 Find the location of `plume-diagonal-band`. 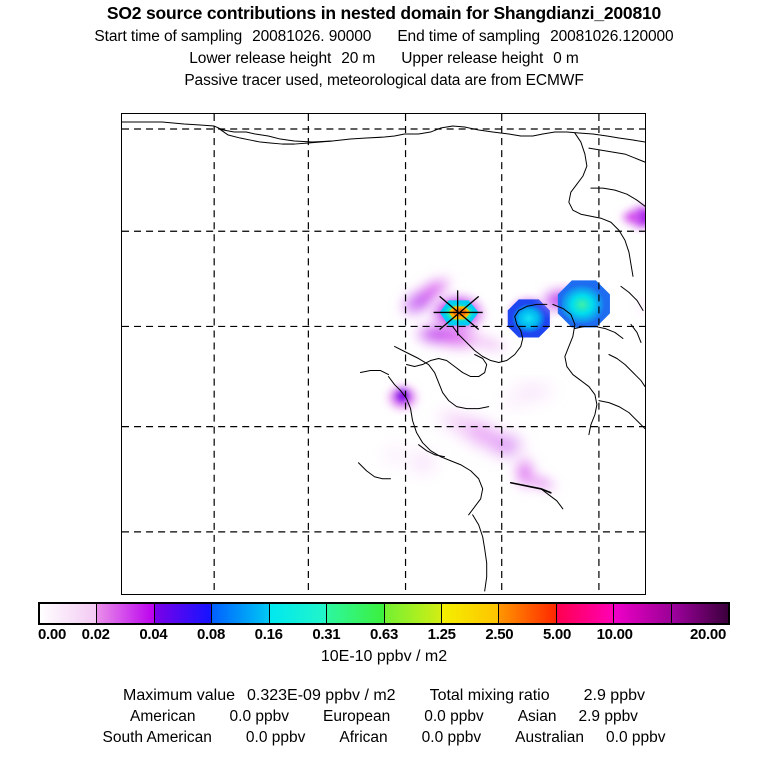

plume-diagonal-band is located at coordinates (451, 443).